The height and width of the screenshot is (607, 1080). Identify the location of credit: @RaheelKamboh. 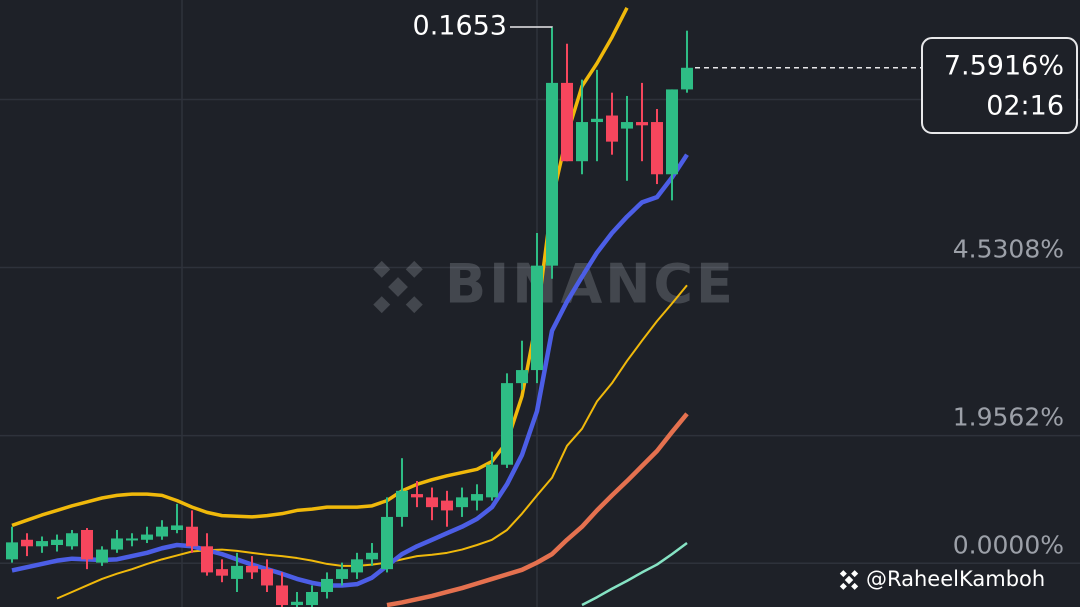
(955, 579).